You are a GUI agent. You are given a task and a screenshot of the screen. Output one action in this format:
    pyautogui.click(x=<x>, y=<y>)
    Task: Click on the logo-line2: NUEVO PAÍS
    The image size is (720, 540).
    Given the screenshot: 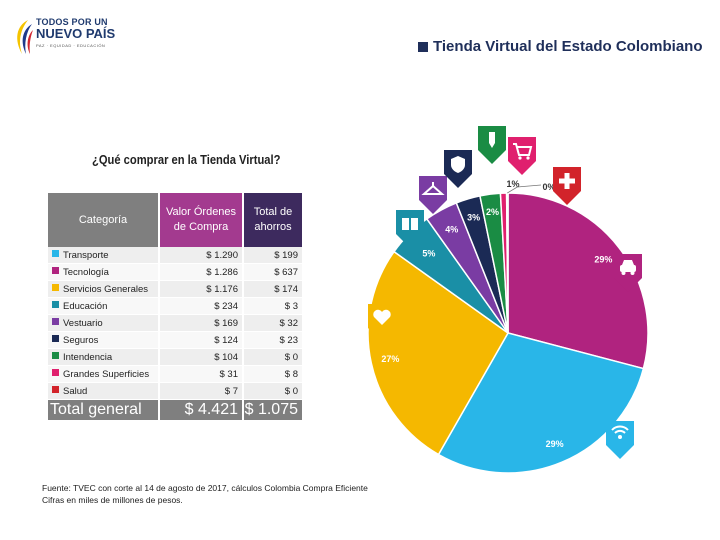 What is the action you would take?
    pyautogui.click(x=76, y=33)
    